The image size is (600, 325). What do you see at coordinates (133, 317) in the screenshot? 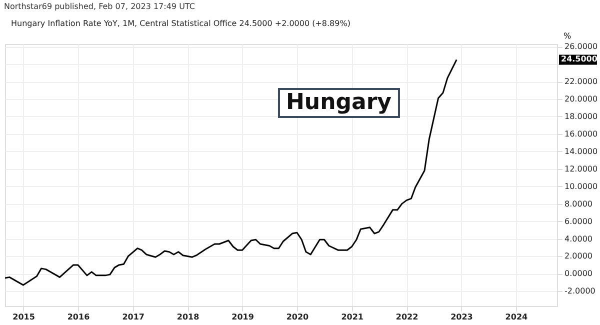
I see `x-tick-label: 2017` at bounding box center [133, 317].